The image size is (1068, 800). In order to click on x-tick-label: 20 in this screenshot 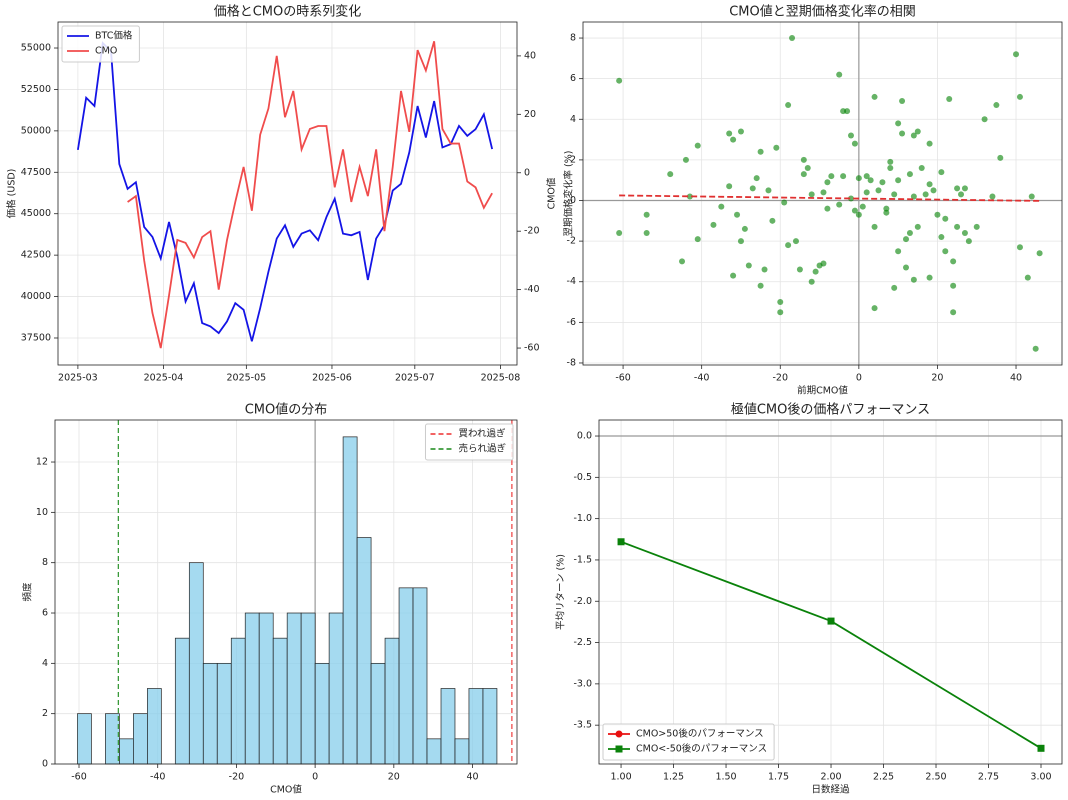, I will do `click(937, 378)`.